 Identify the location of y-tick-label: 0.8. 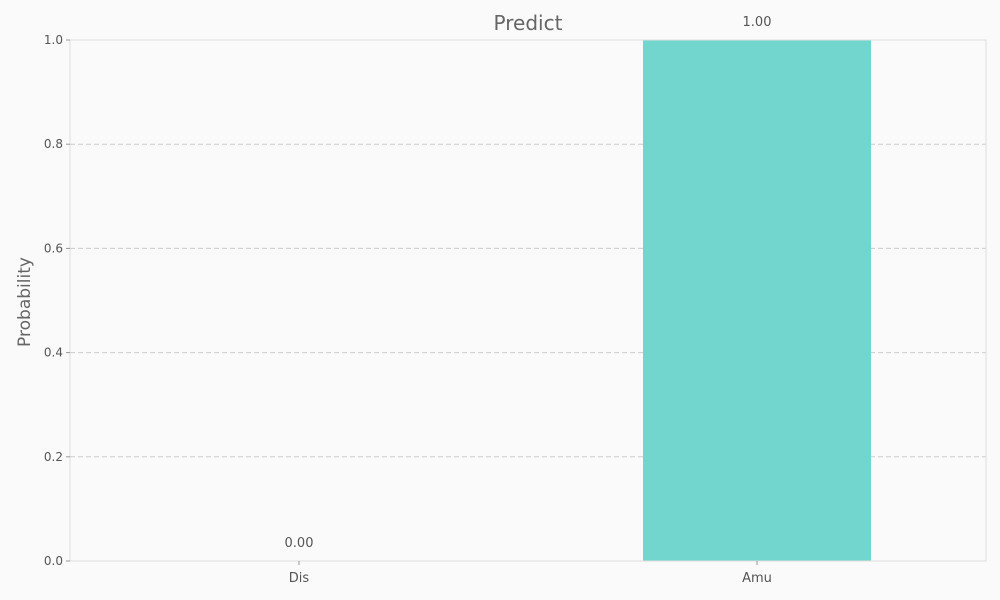
(53, 144).